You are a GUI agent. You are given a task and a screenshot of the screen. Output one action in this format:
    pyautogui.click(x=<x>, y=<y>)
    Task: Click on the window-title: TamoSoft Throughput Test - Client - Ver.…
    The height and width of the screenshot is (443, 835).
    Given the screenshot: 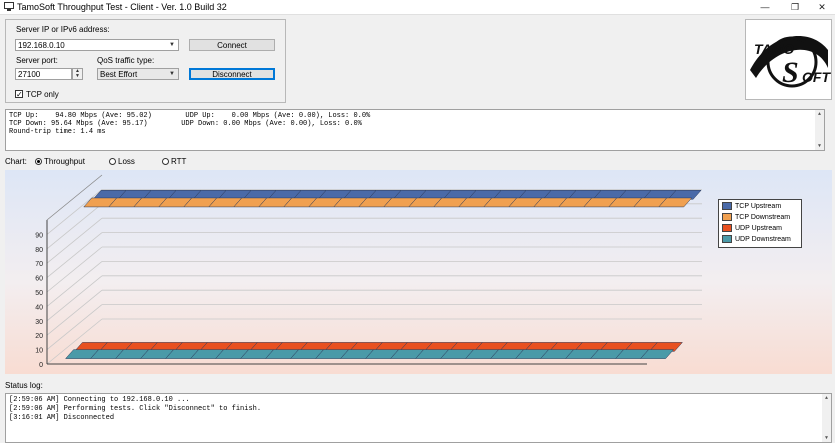 What is the action you would take?
    pyautogui.click(x=122, y=7)
    